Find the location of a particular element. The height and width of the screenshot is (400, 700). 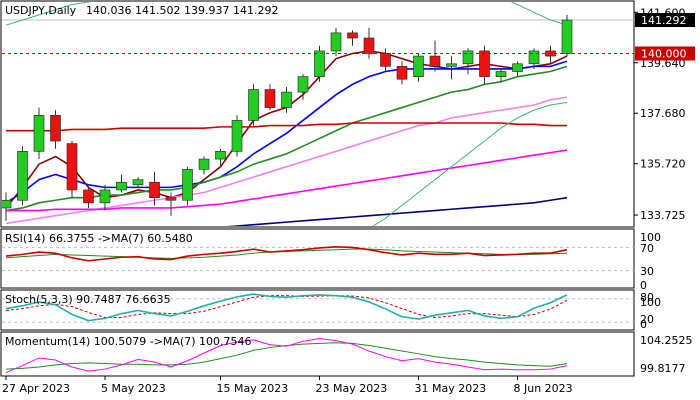

rsi-tick-100: 100 is located at coordinates (650, 237).